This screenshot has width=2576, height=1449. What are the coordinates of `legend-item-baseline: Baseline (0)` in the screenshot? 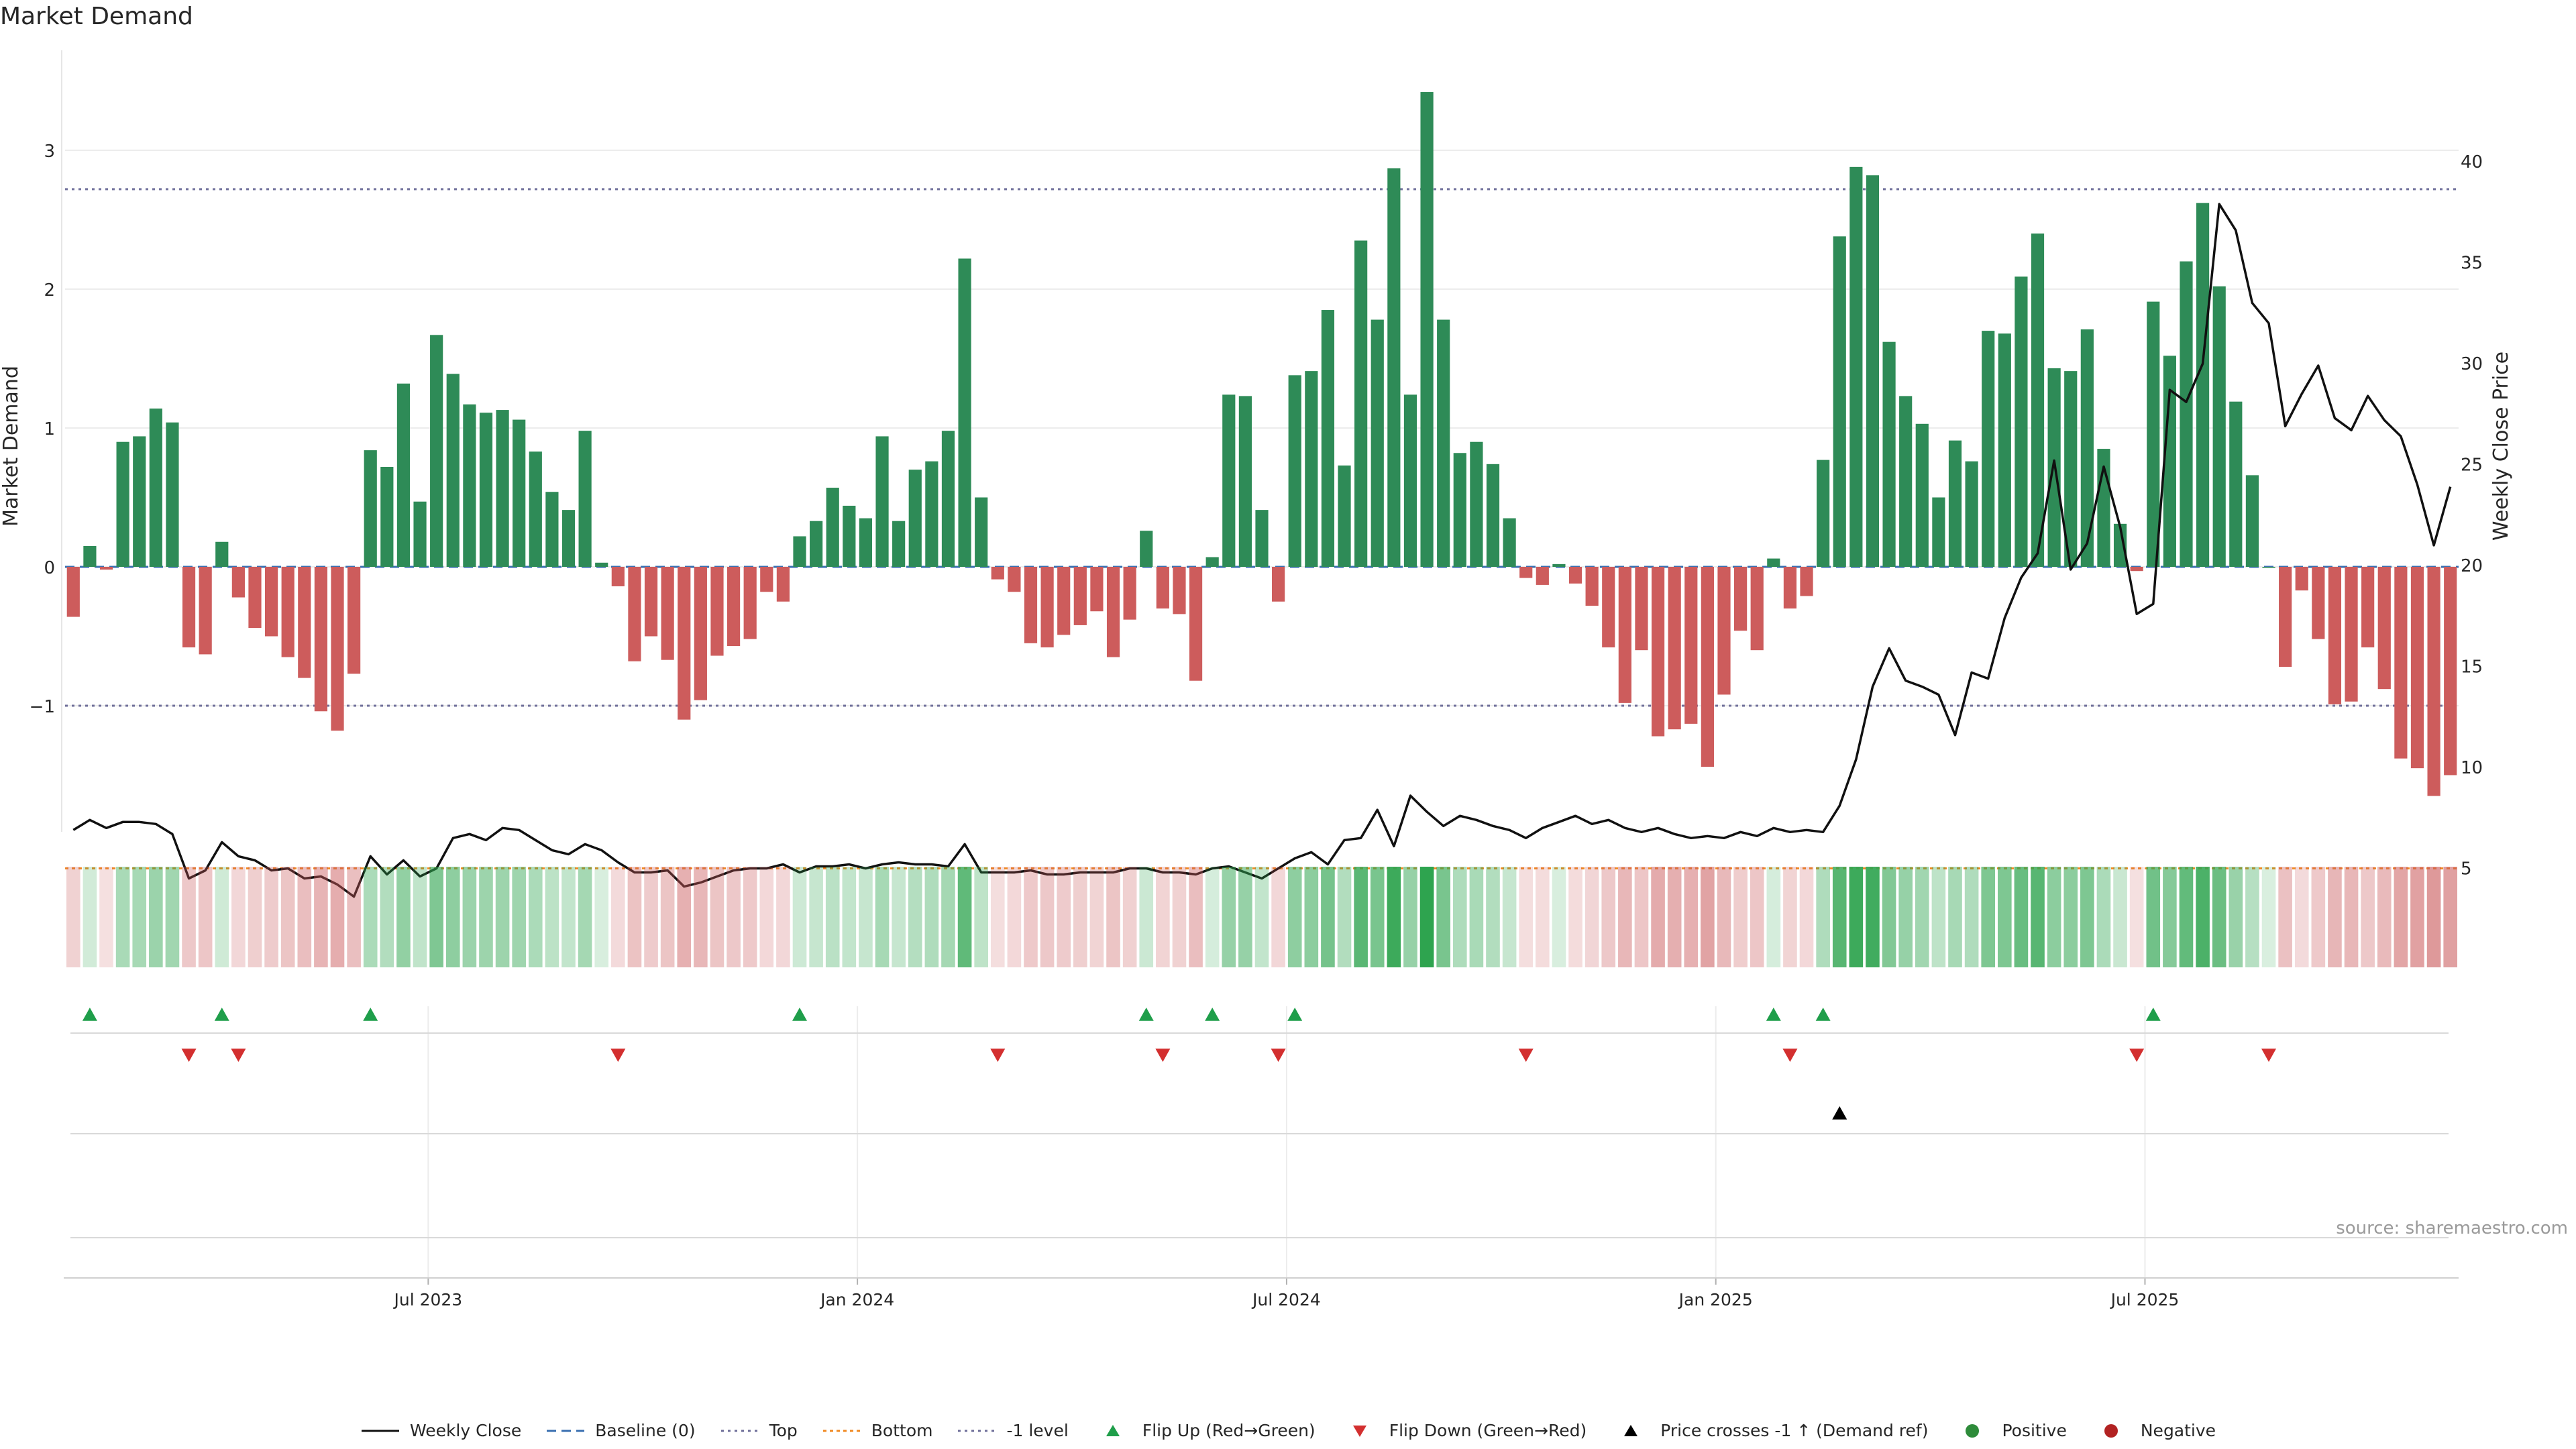 It's located at (620, 1430).